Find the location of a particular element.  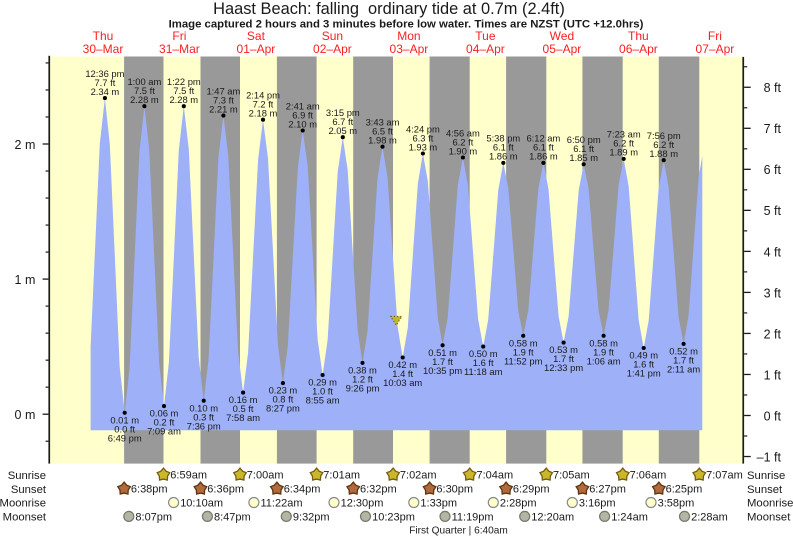

svg-text: 0.3 ft is located at coordinates (203, 416).